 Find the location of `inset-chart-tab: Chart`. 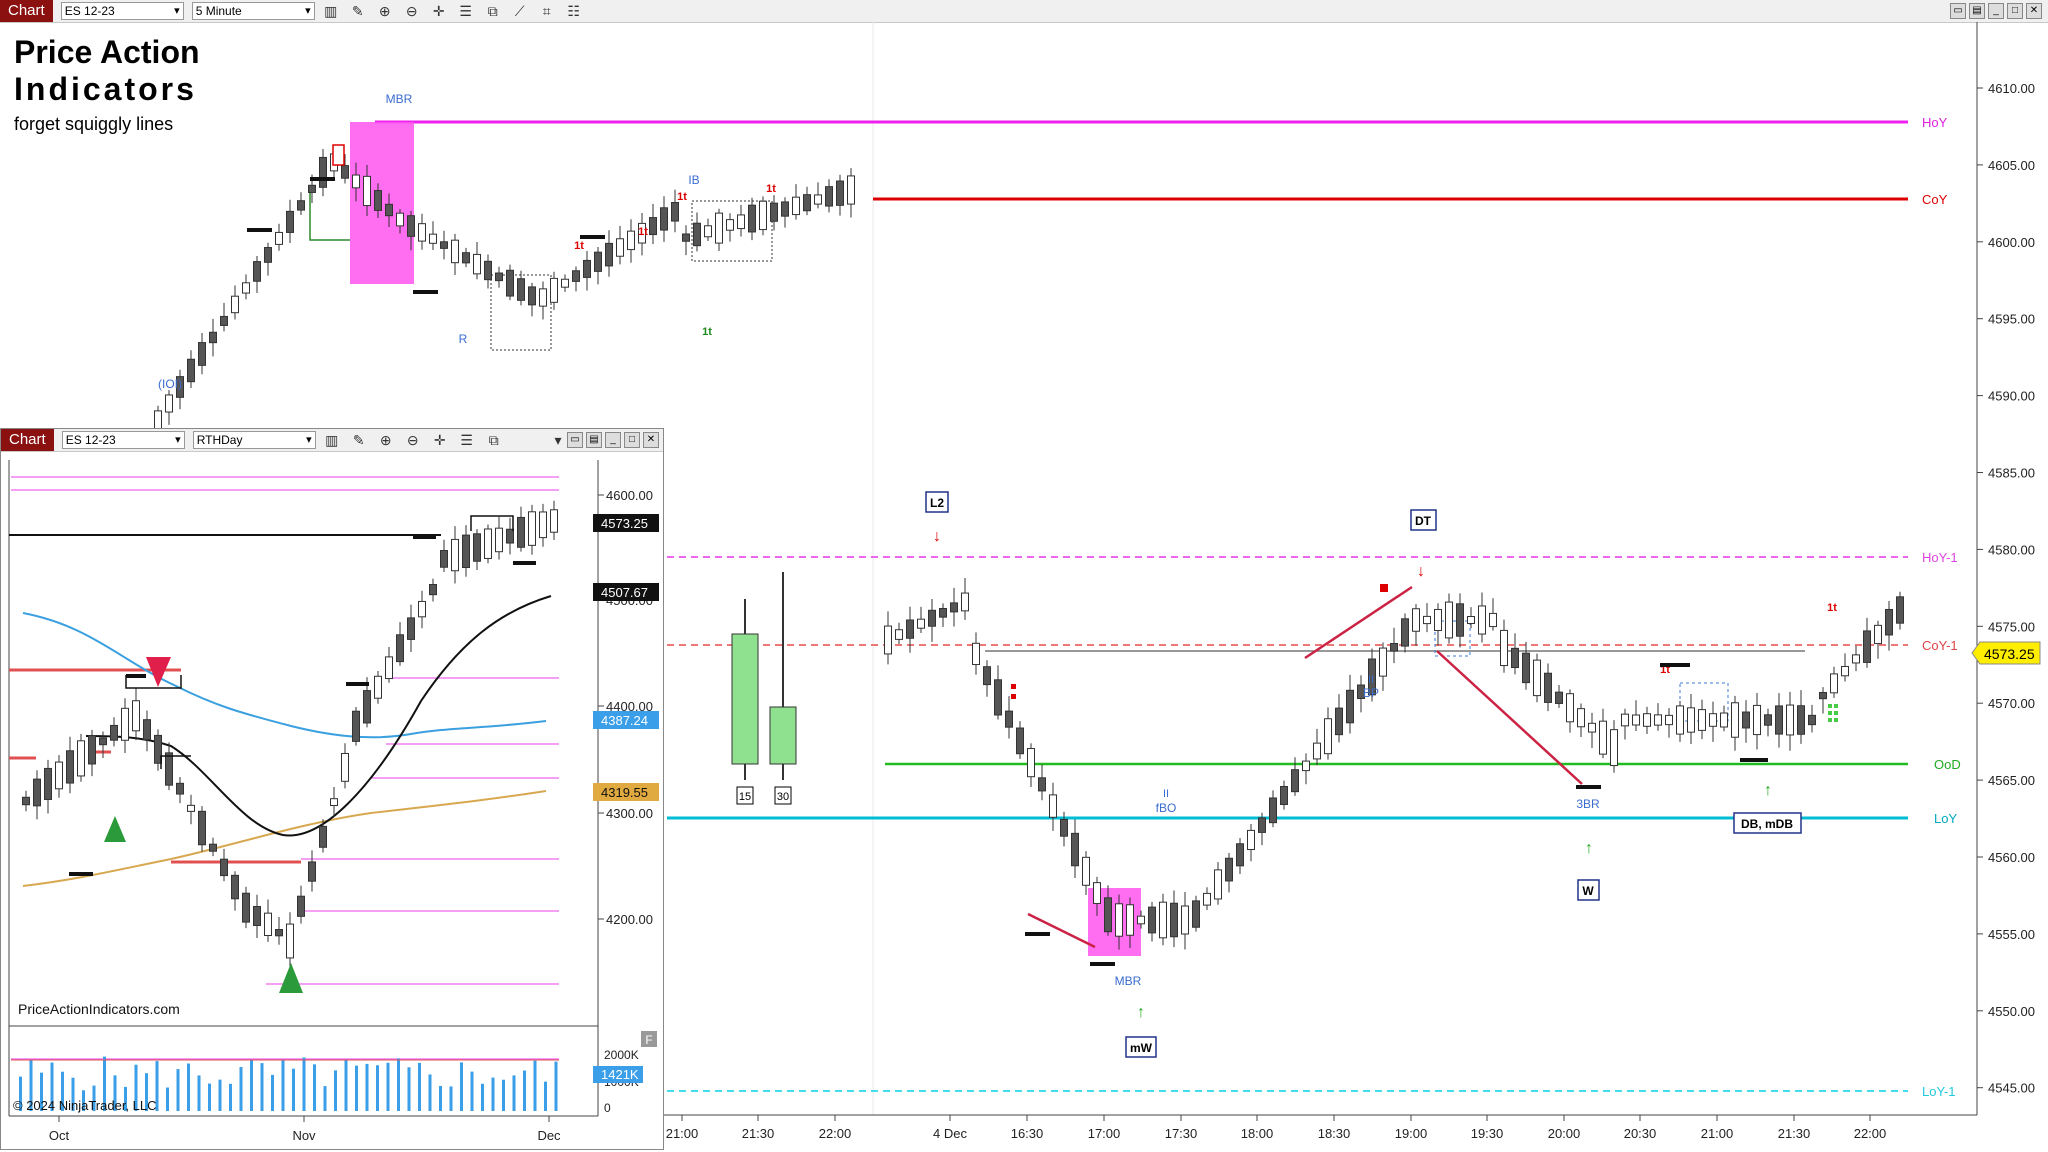

inset-chart-tab: Chart is located at coordinates (27, 440).